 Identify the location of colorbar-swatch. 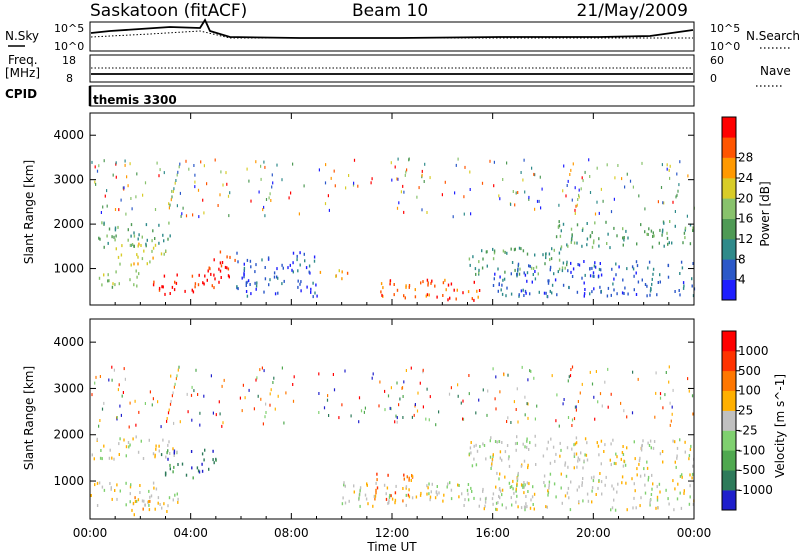
(729, 127).